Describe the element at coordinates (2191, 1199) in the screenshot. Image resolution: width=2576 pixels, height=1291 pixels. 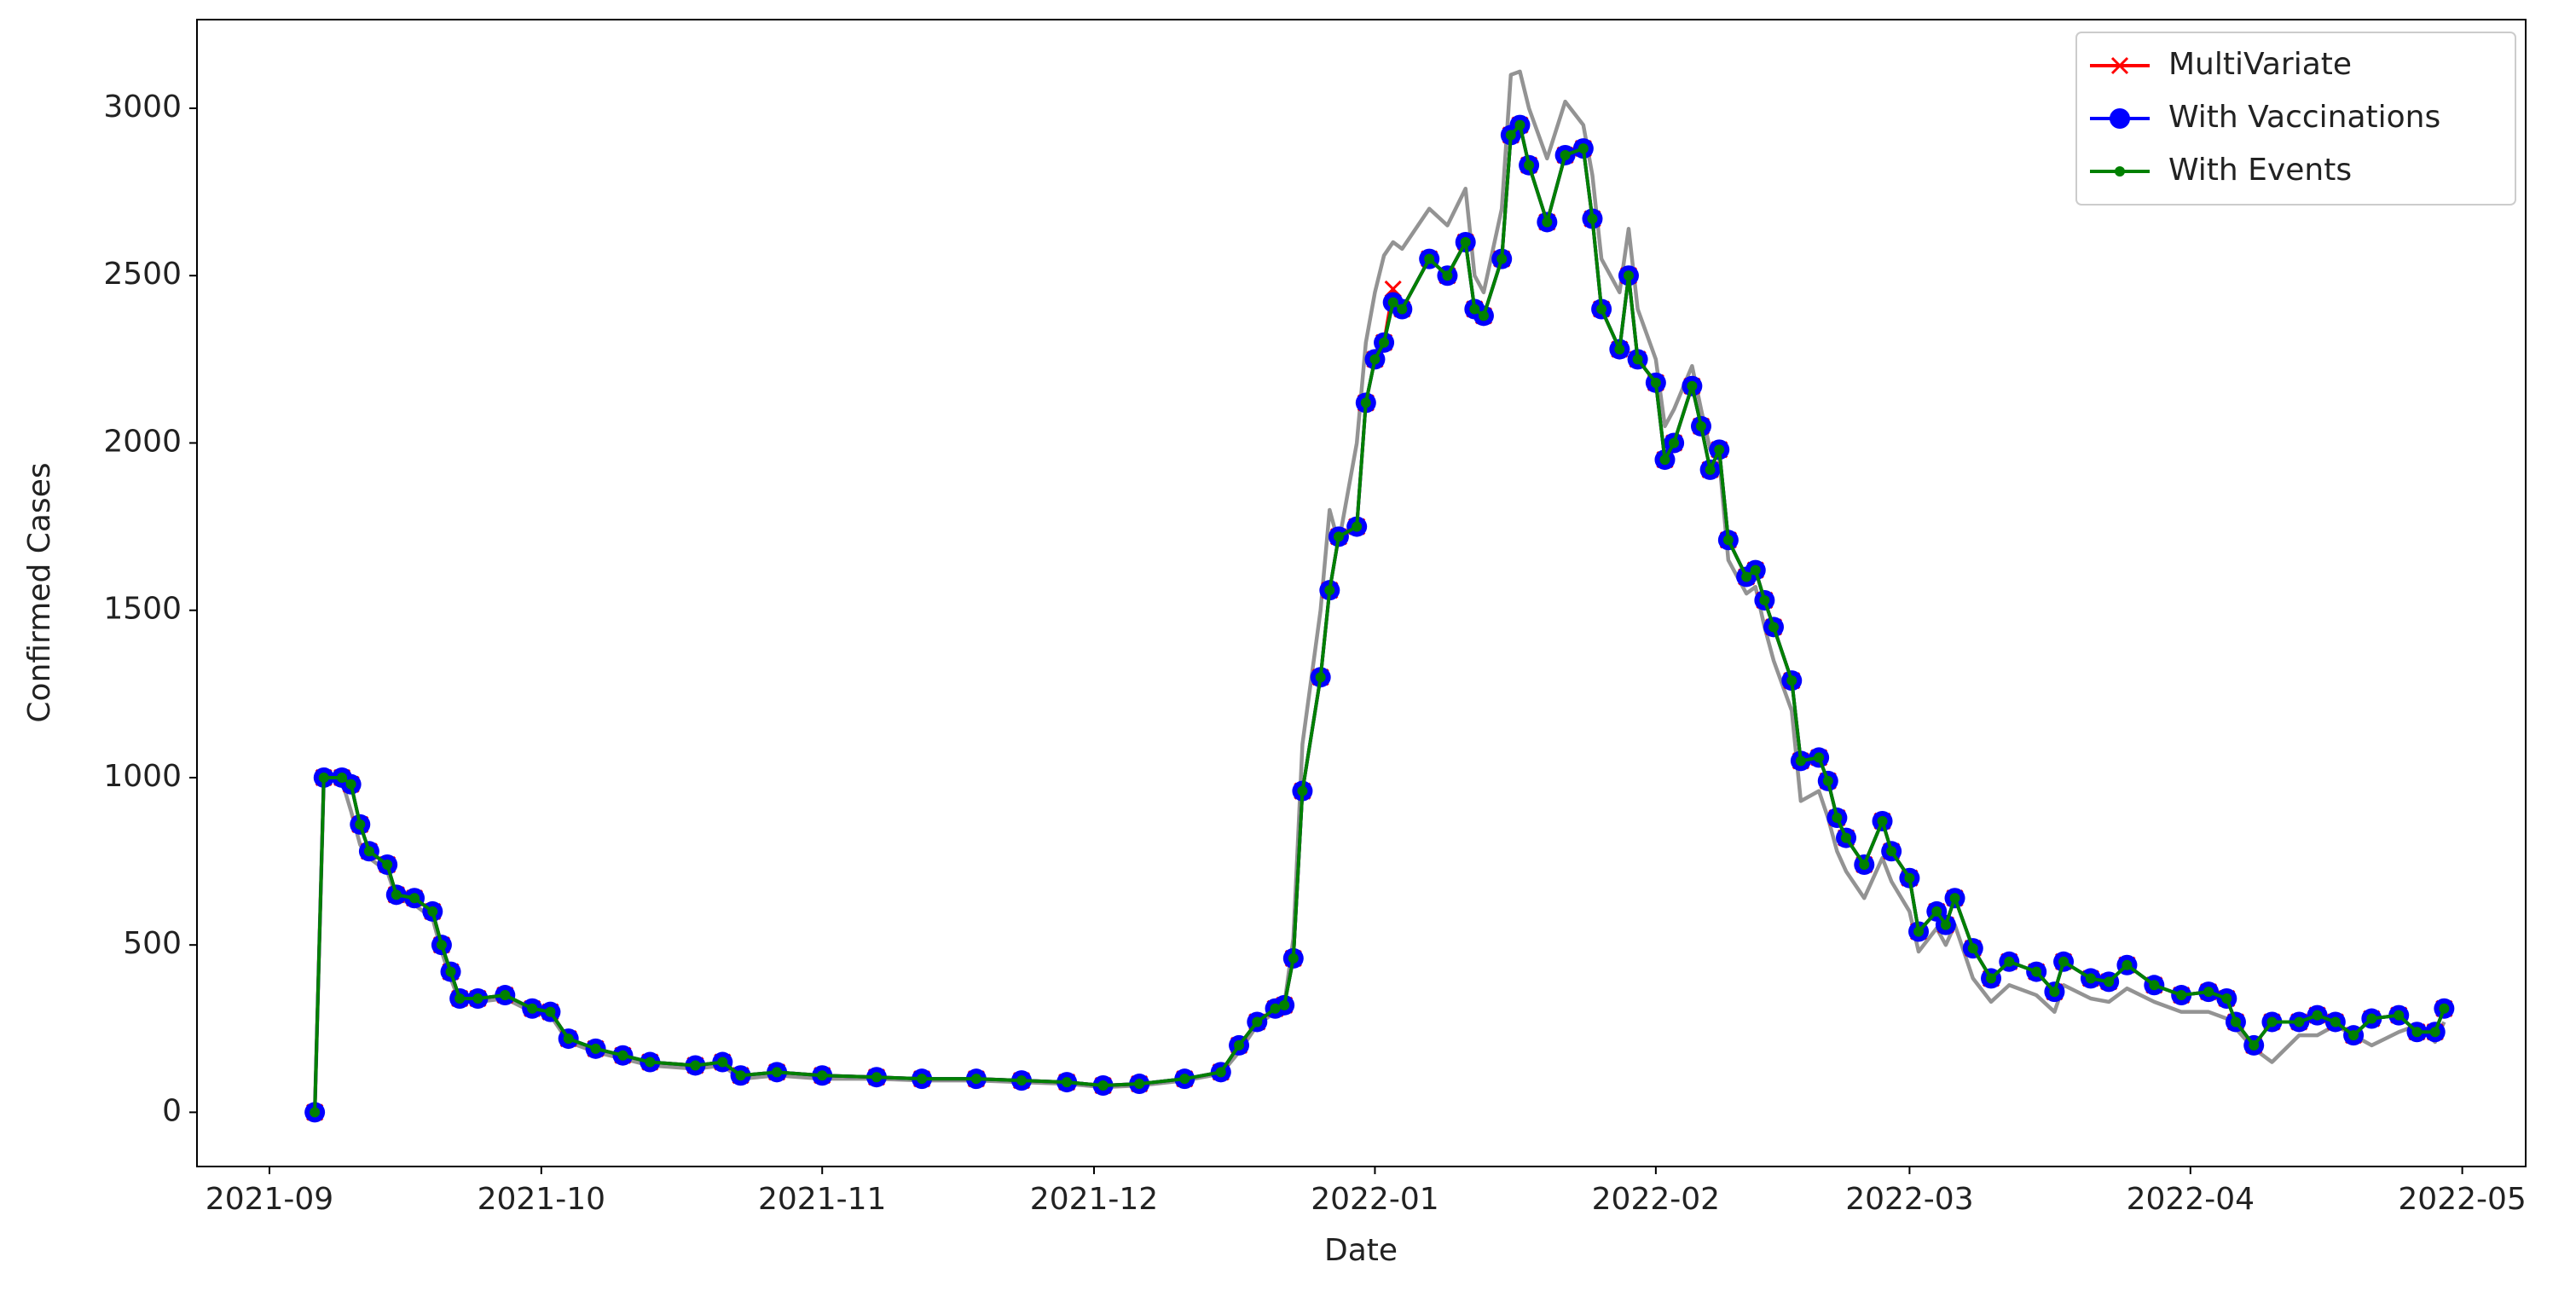
I see `x-tick-label: 2022-04` at that location.